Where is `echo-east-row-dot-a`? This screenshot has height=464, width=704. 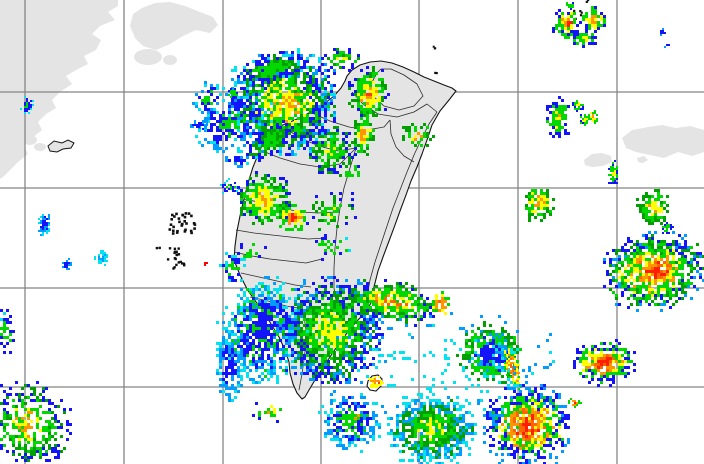 echo-east-row-dot-a is located at coordinates (578, 106).